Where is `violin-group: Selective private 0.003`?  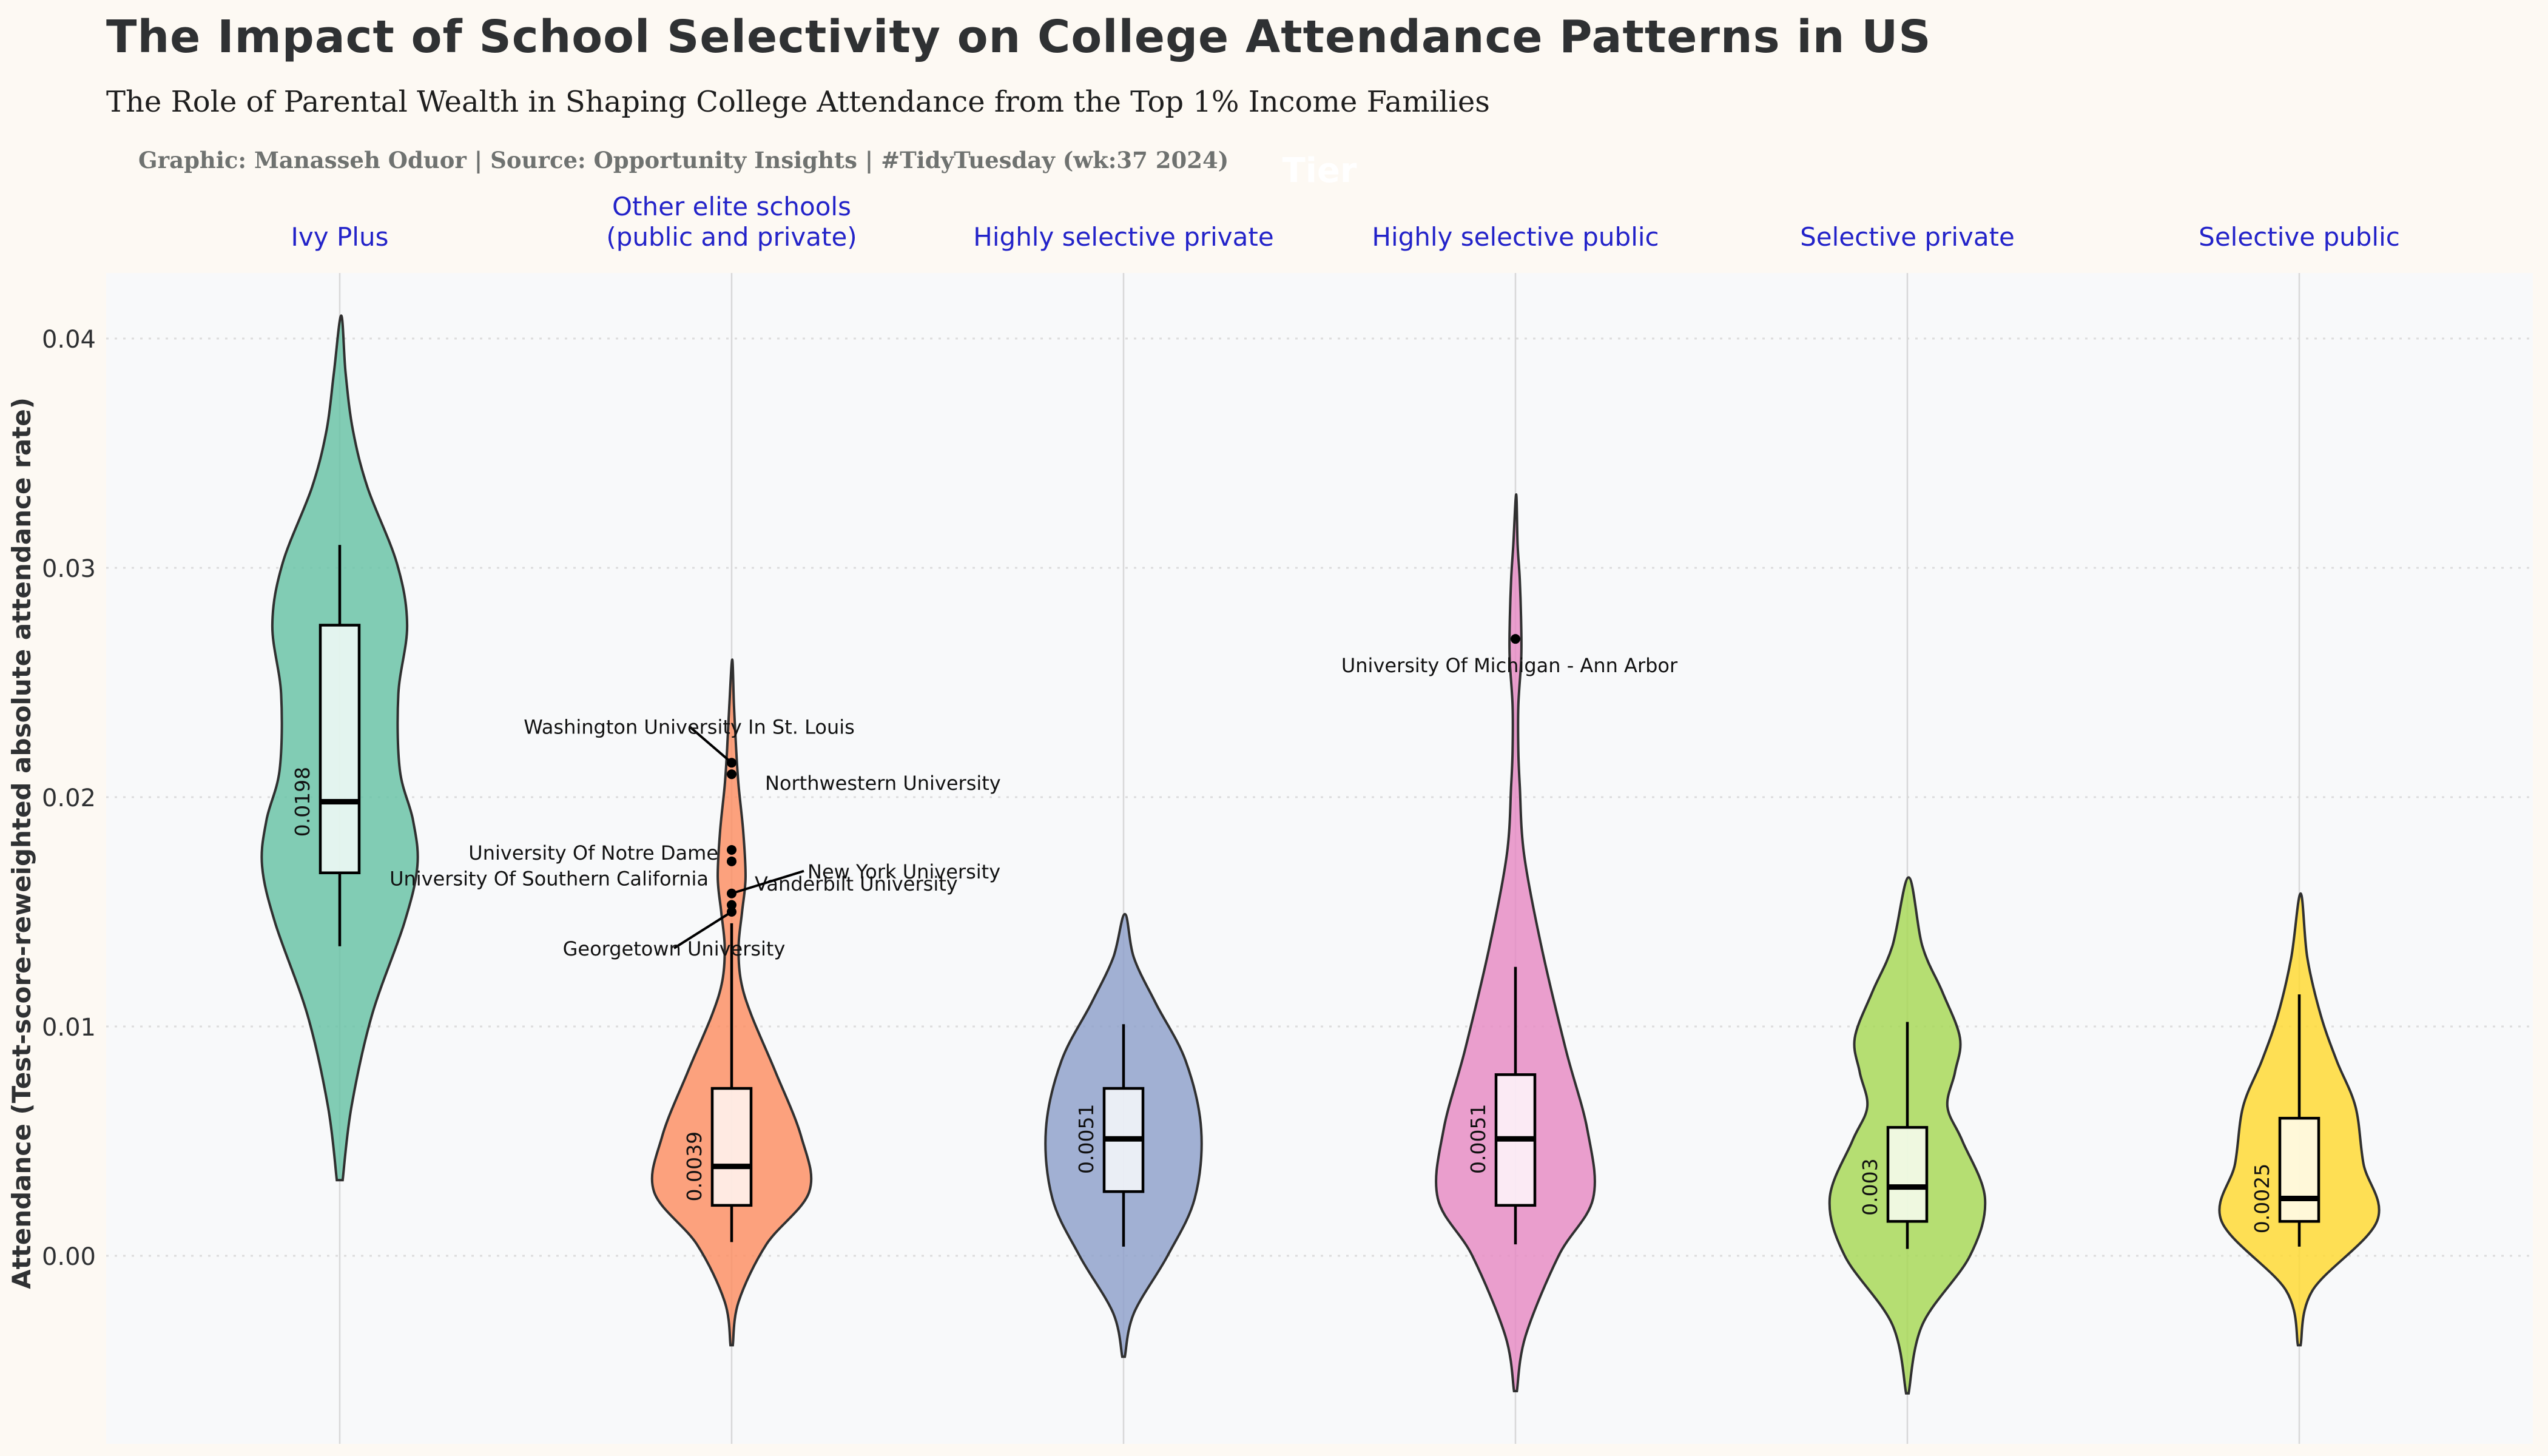 violin-group: Selective private 0.003 is located at coordinates (1907, 808).